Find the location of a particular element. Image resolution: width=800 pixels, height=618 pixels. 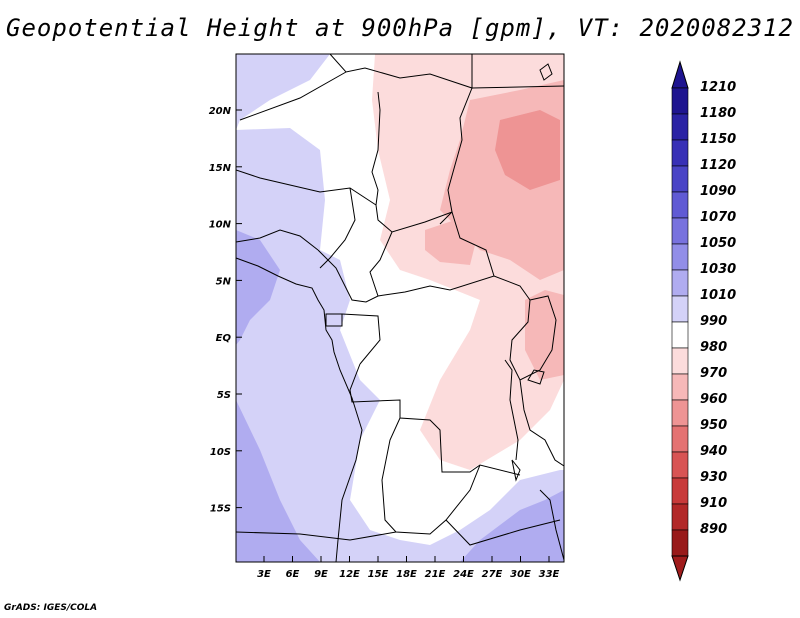

lon-tick-label: 27E is located at coordinates (492, 574).